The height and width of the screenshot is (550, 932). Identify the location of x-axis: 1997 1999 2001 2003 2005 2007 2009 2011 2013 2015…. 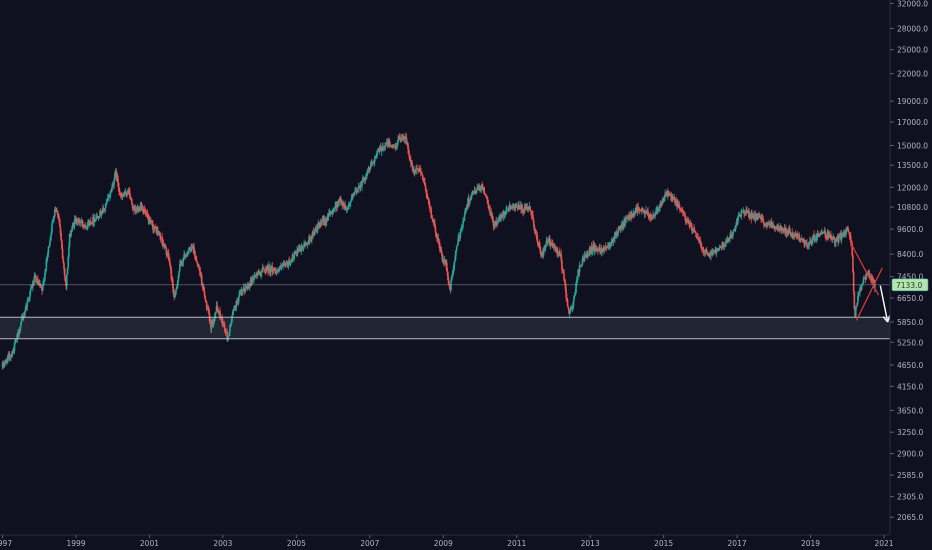
(447, 541).